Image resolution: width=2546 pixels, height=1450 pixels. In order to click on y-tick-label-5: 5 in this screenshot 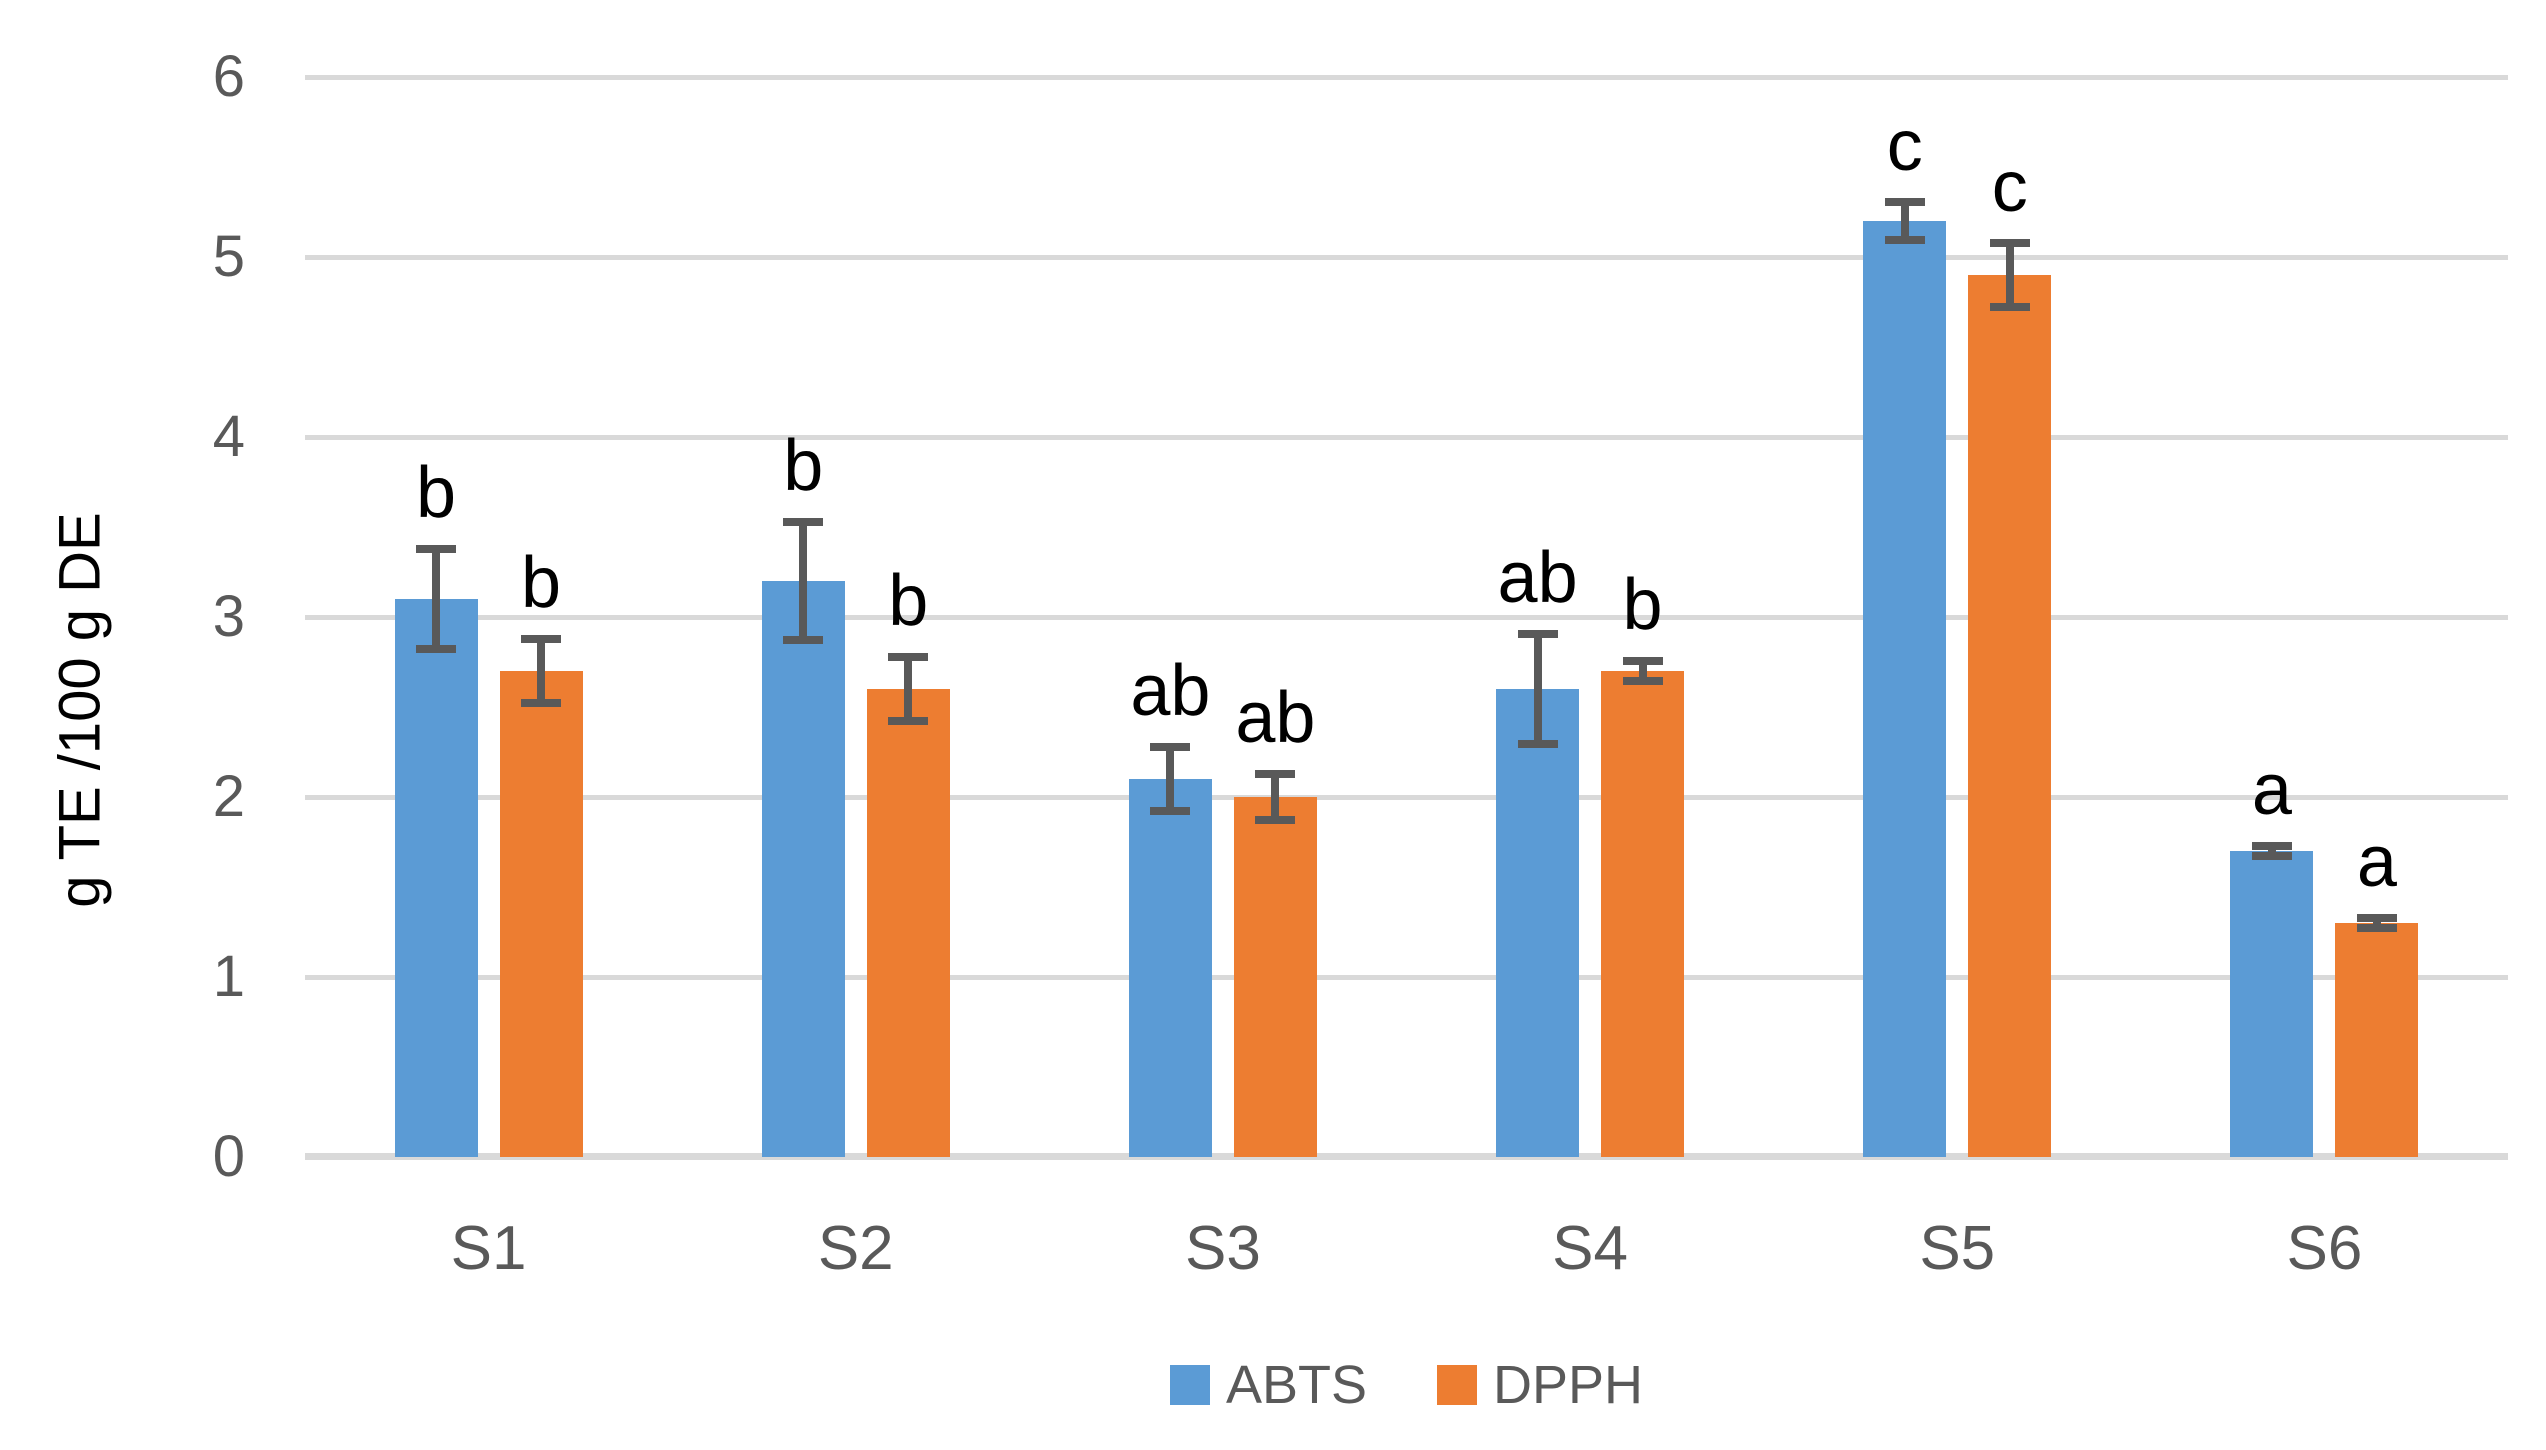, I will do `click(228, 256)`.